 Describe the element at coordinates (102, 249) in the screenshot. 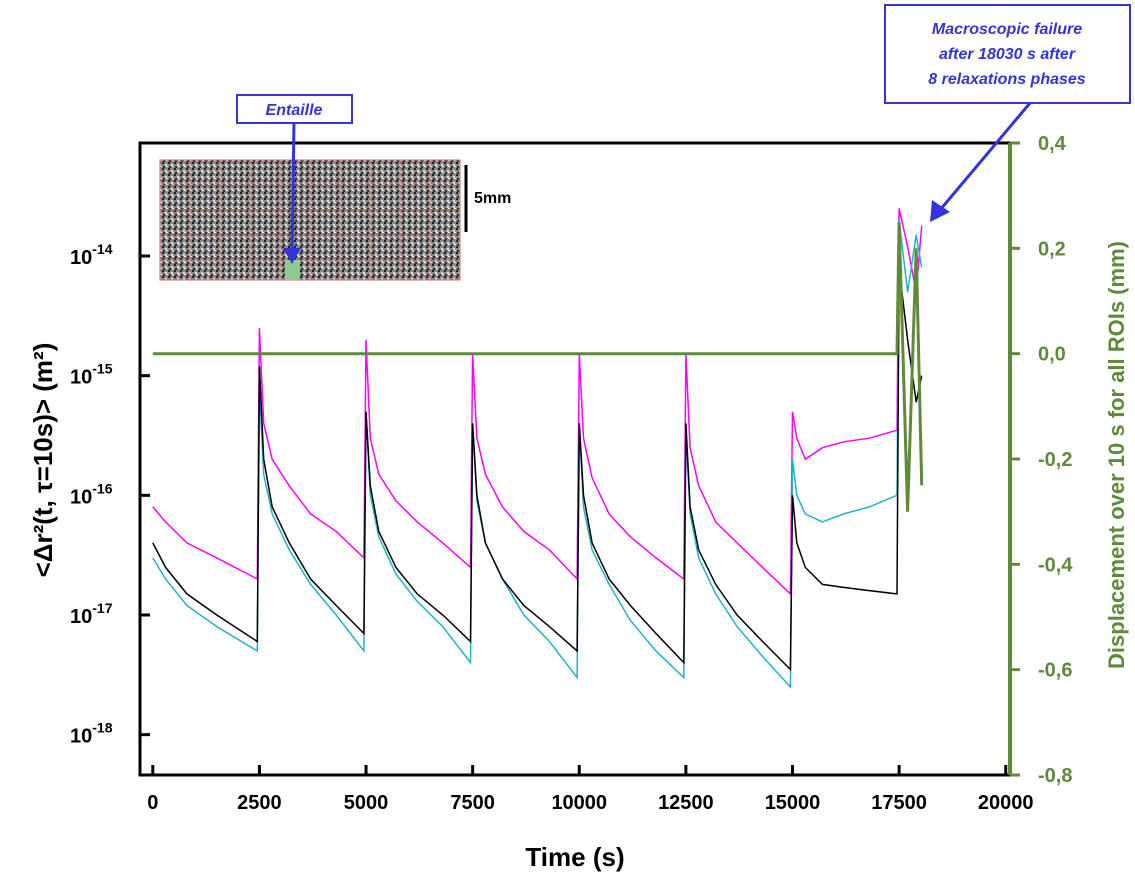

I see `tick-exponent: -14` at that location.